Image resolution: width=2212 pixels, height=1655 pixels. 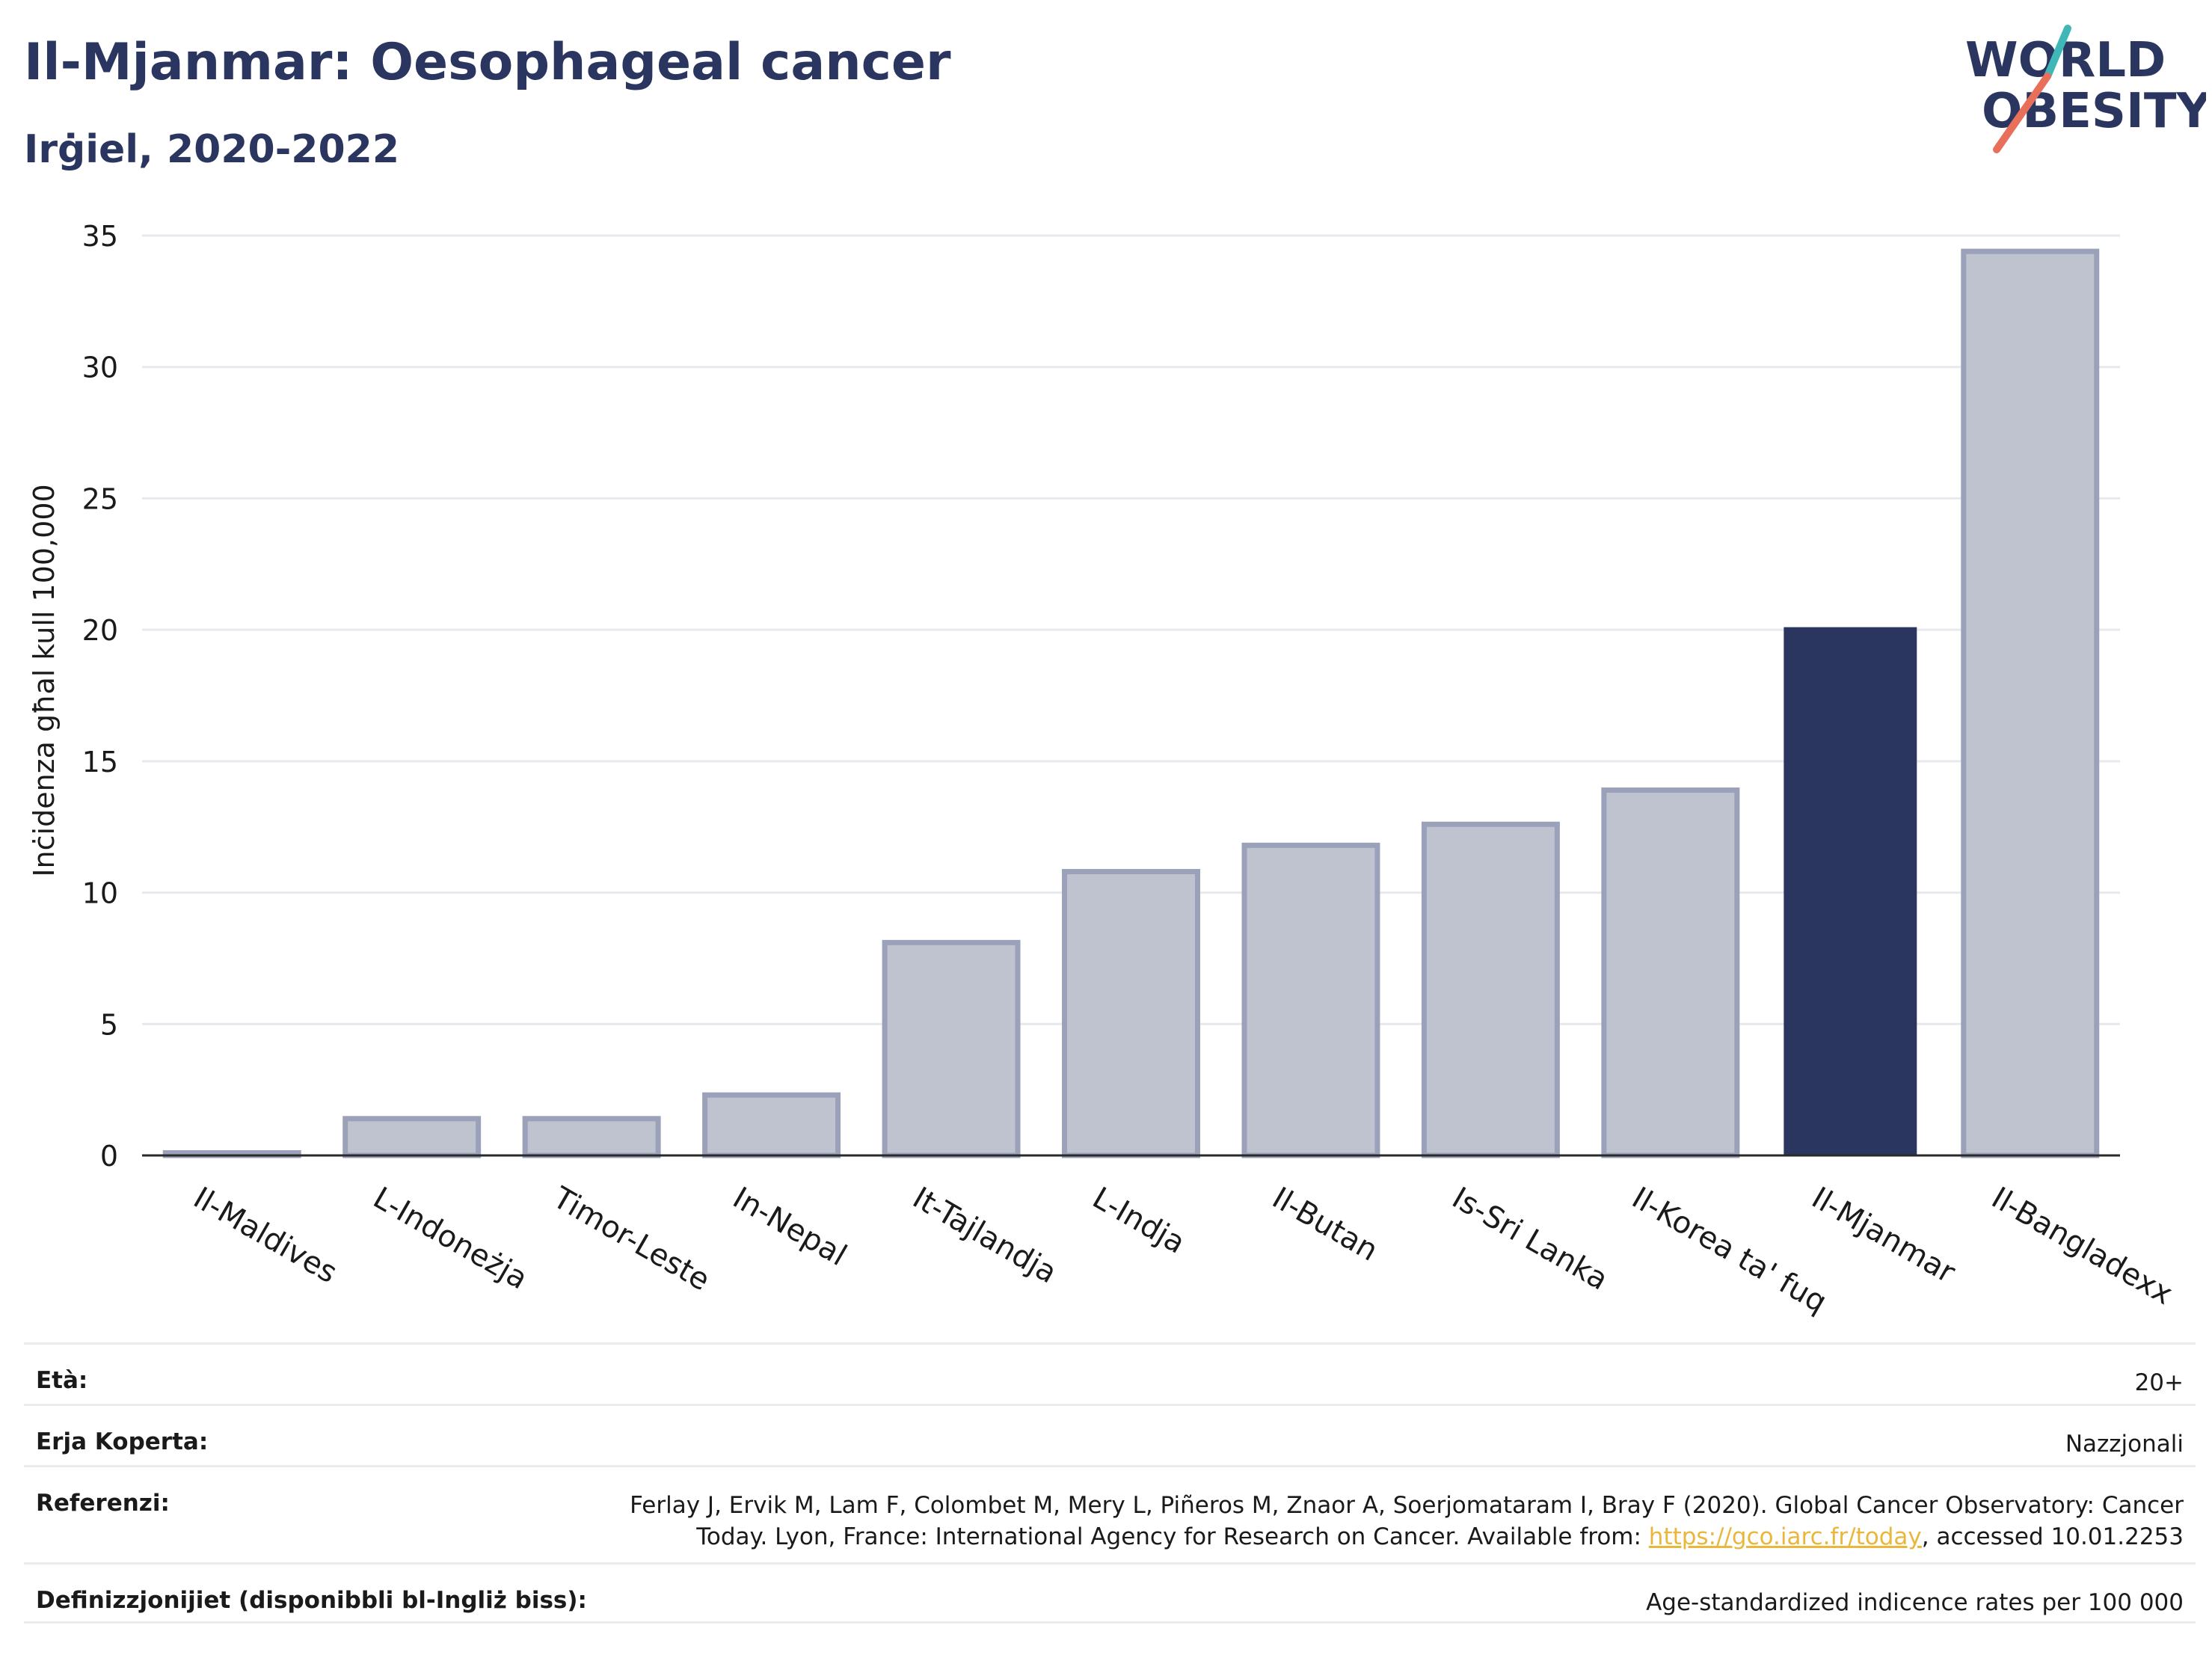 What do you see at coordinates (62, 1380) in the screenshot?
I see `age-label: Età:` at bounding box center [62, 1380].